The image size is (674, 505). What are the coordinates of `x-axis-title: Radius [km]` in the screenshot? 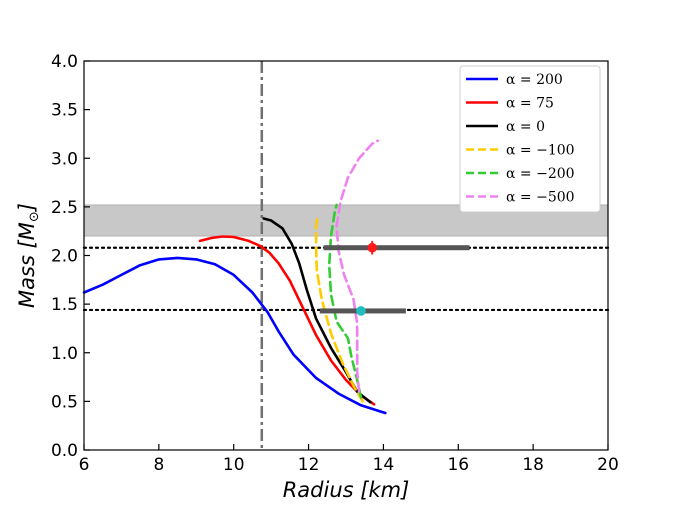 It's located at (346, 490).